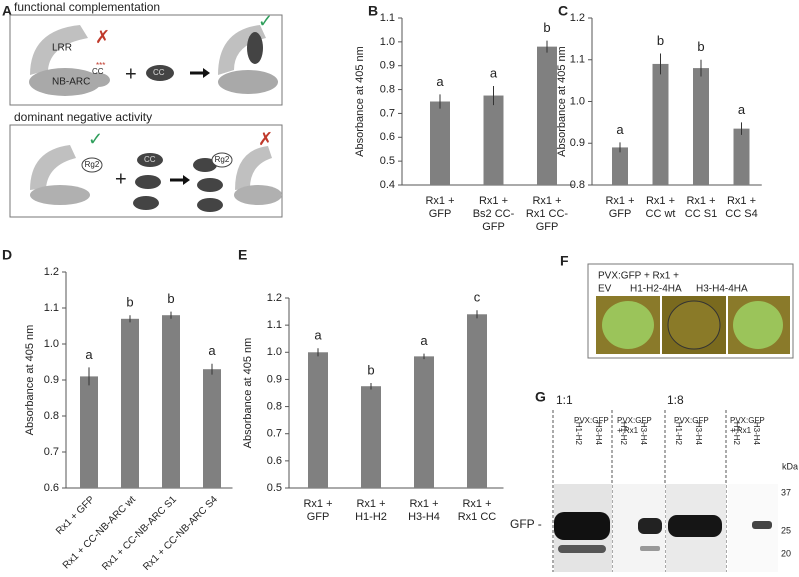  Describe the element at coordinates (694, 325) in the screenshot. I see `leaf-spot` at that location.